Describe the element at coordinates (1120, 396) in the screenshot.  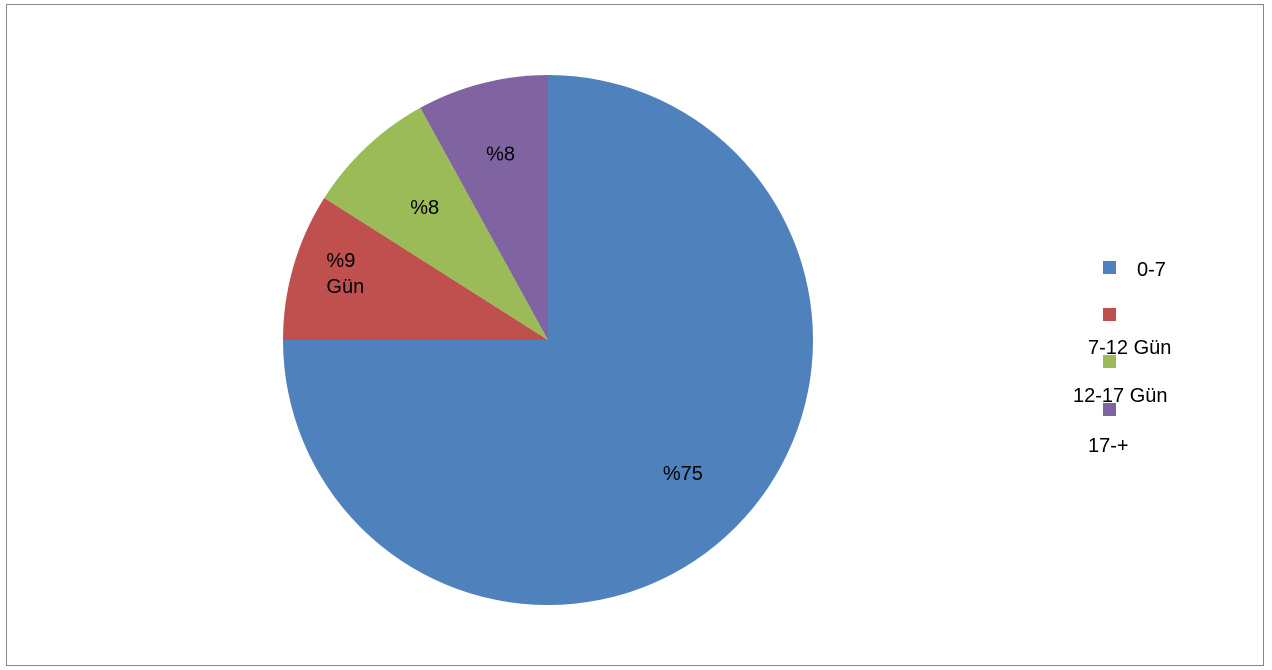
I see `legend-label-3: 12-17 Gün` at that location.